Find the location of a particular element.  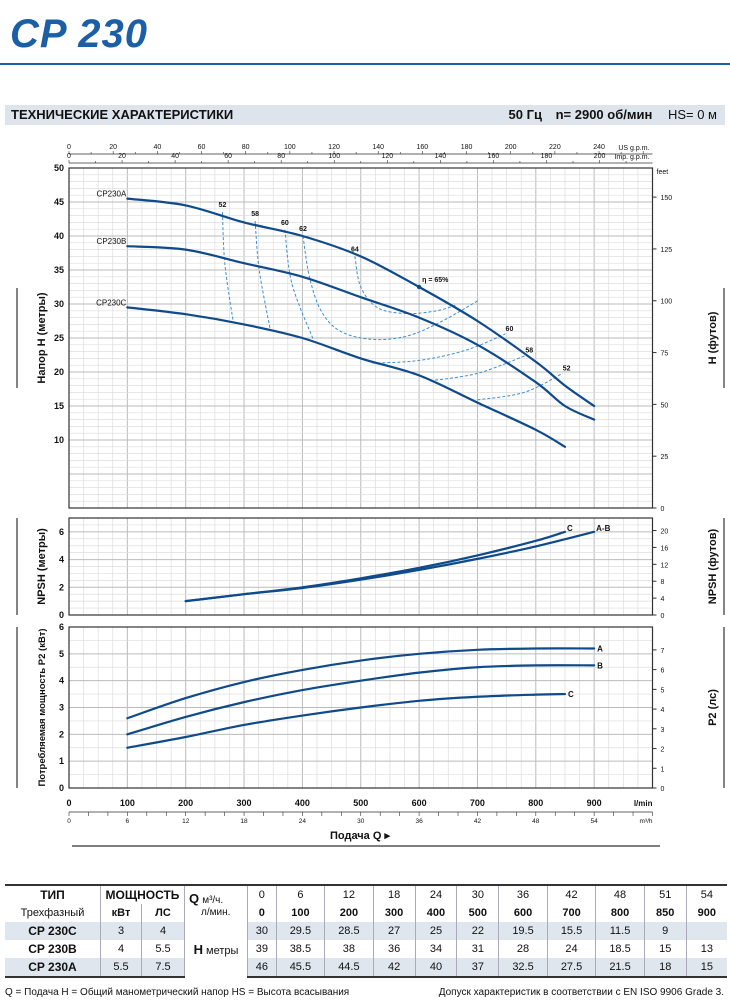

series-label: CP230A is located at coordinates (112, 194).